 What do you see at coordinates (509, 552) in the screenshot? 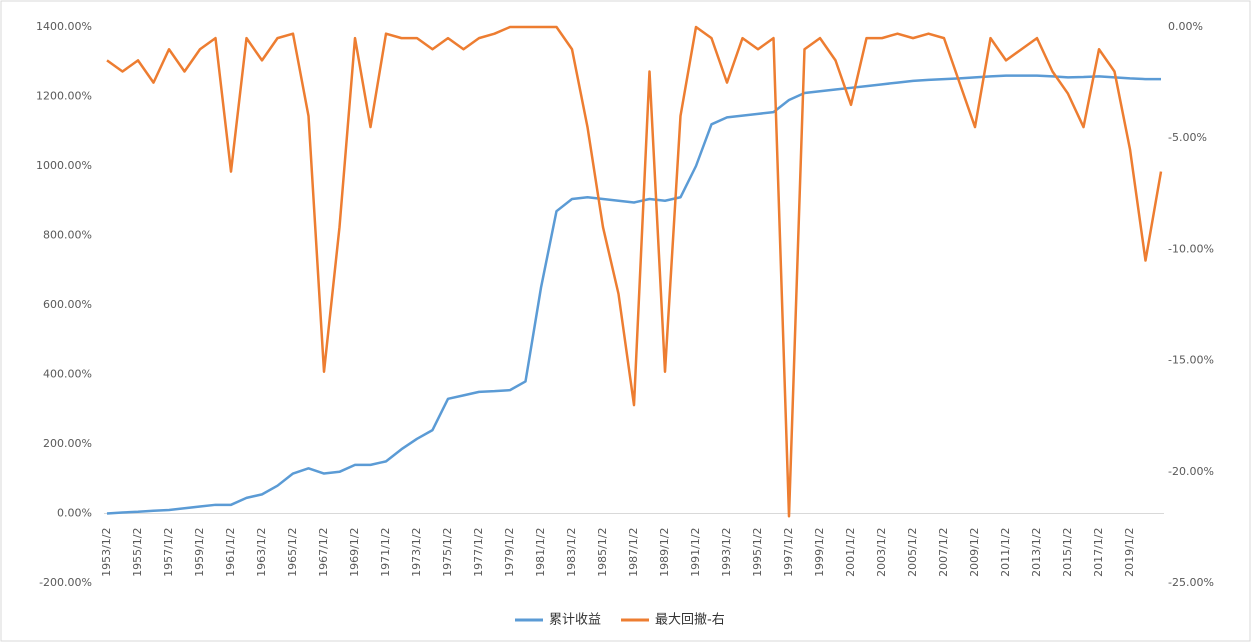
I see `x-tick-label: 1979/1/2` at bounding box center [509, 552].